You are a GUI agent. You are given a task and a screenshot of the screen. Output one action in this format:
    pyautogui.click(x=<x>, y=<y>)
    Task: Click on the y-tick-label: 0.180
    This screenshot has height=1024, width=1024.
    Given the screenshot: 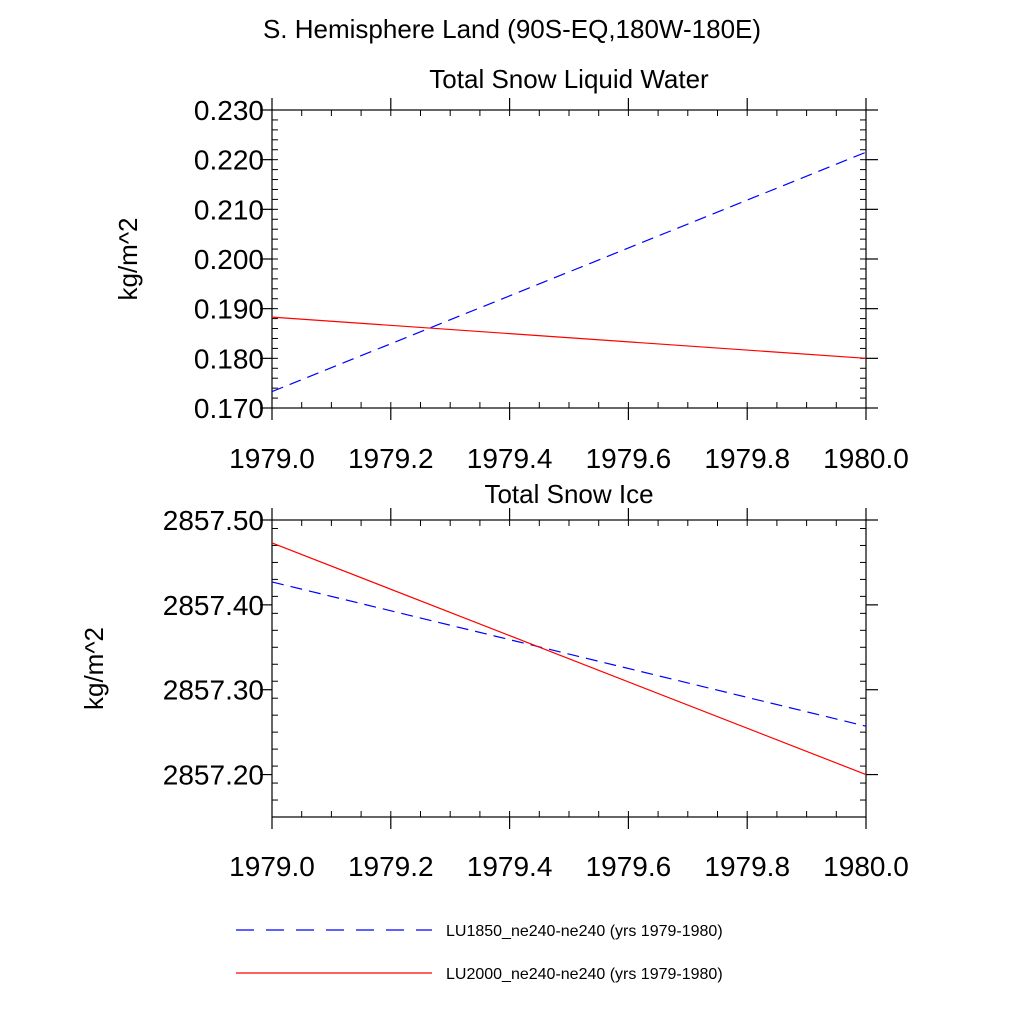 What is the action you would take?
    pyautogui.click(x=229, y=358)
    